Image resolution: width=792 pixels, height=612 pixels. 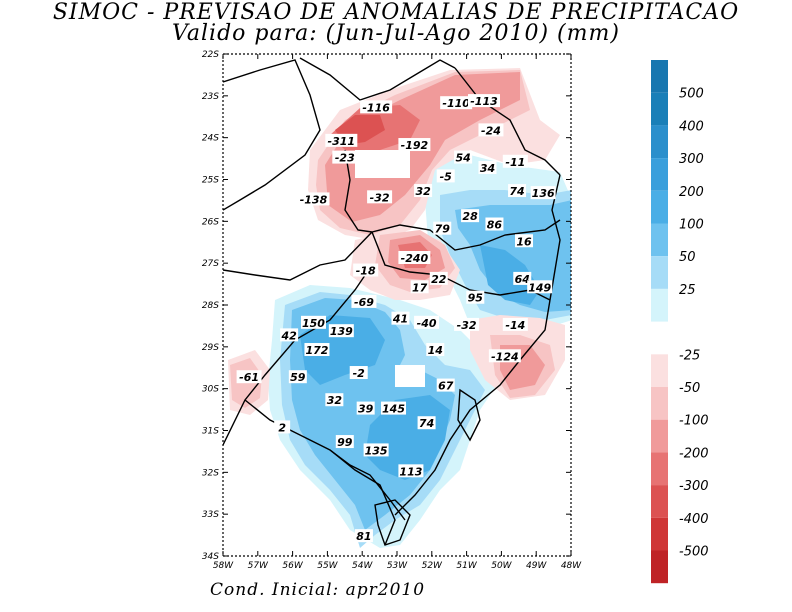 I want to click on colorbar-label: 400, so click(x=691, y=126).